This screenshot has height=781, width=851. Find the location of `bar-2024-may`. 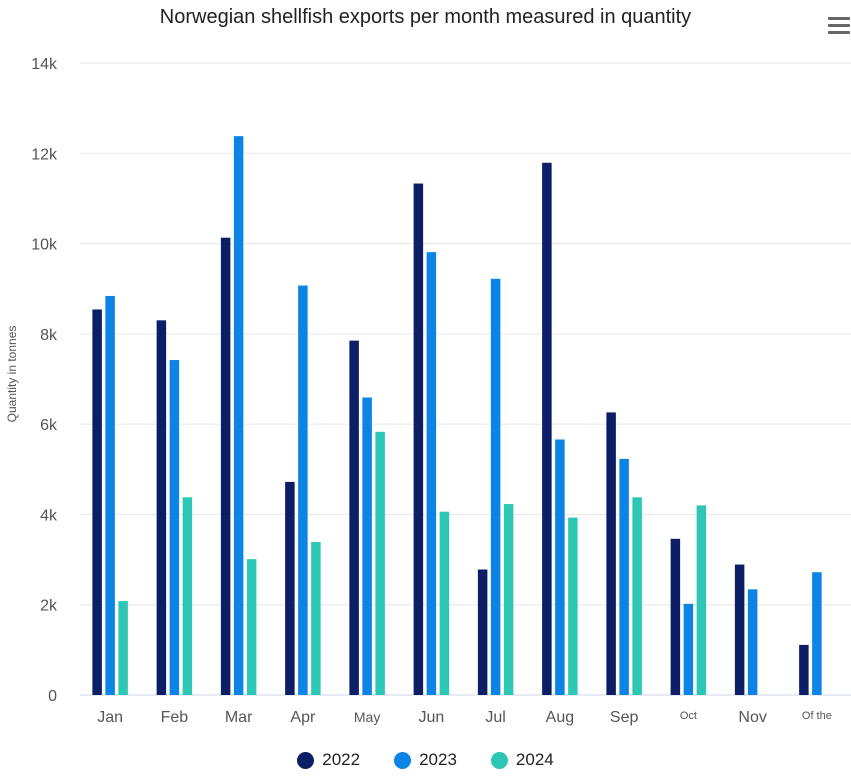

bar-2024-may is located at coordinates (380, 563).